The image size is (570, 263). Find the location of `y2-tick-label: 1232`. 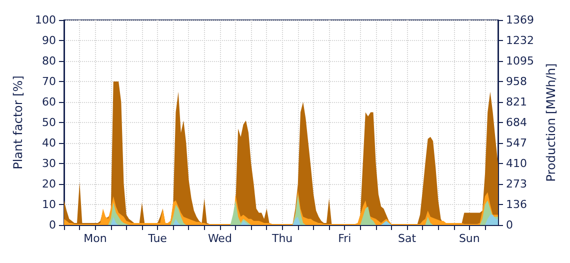

y2-tick-label: 1232 is located at coordinates (520, 41).